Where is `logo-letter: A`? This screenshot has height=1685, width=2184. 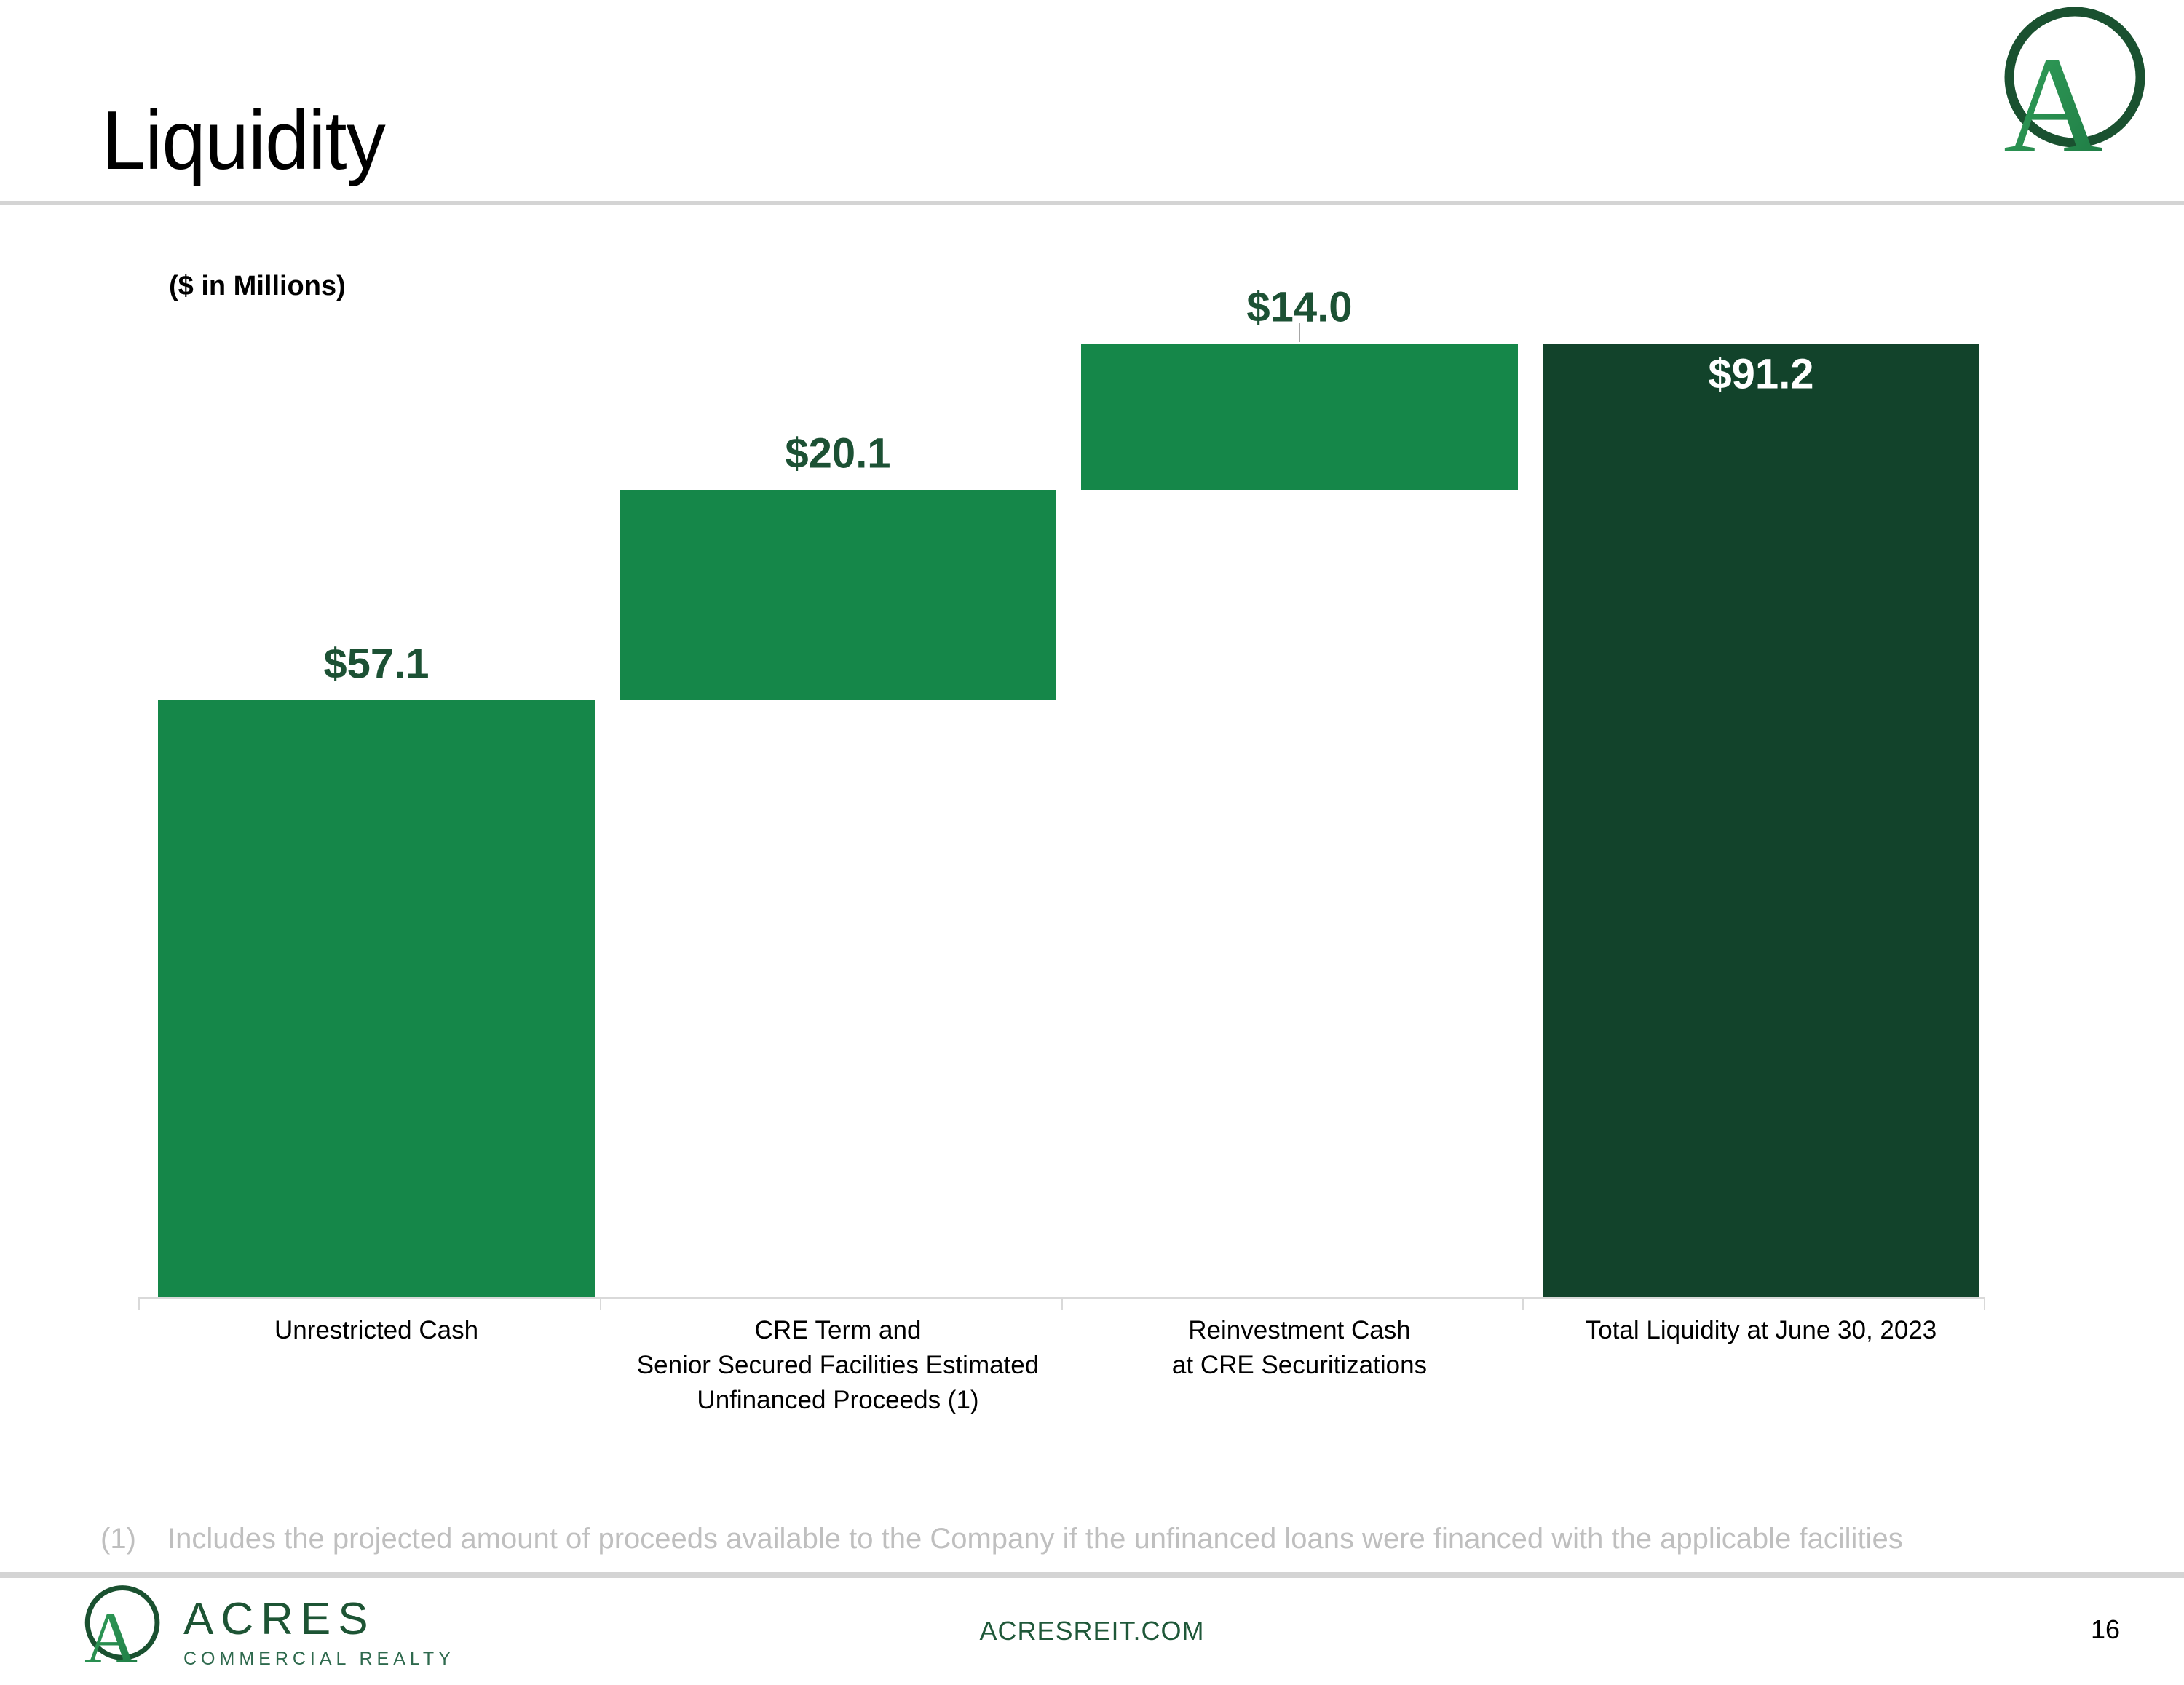
logo-letter: A is located at coordinates (2053, 103).